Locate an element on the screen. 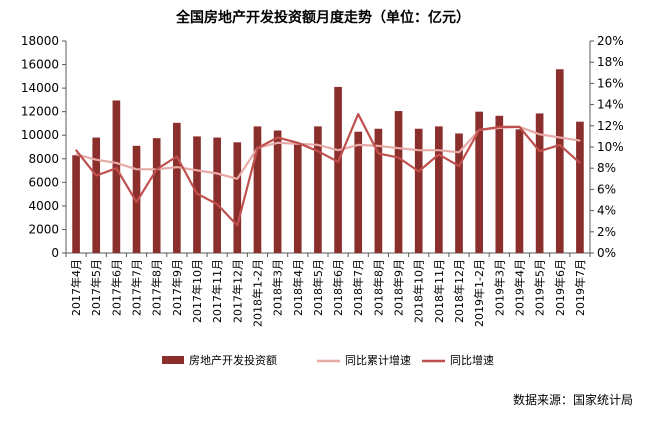  x-tick-label: 2019年5月 is located at coordinates (540, 287).